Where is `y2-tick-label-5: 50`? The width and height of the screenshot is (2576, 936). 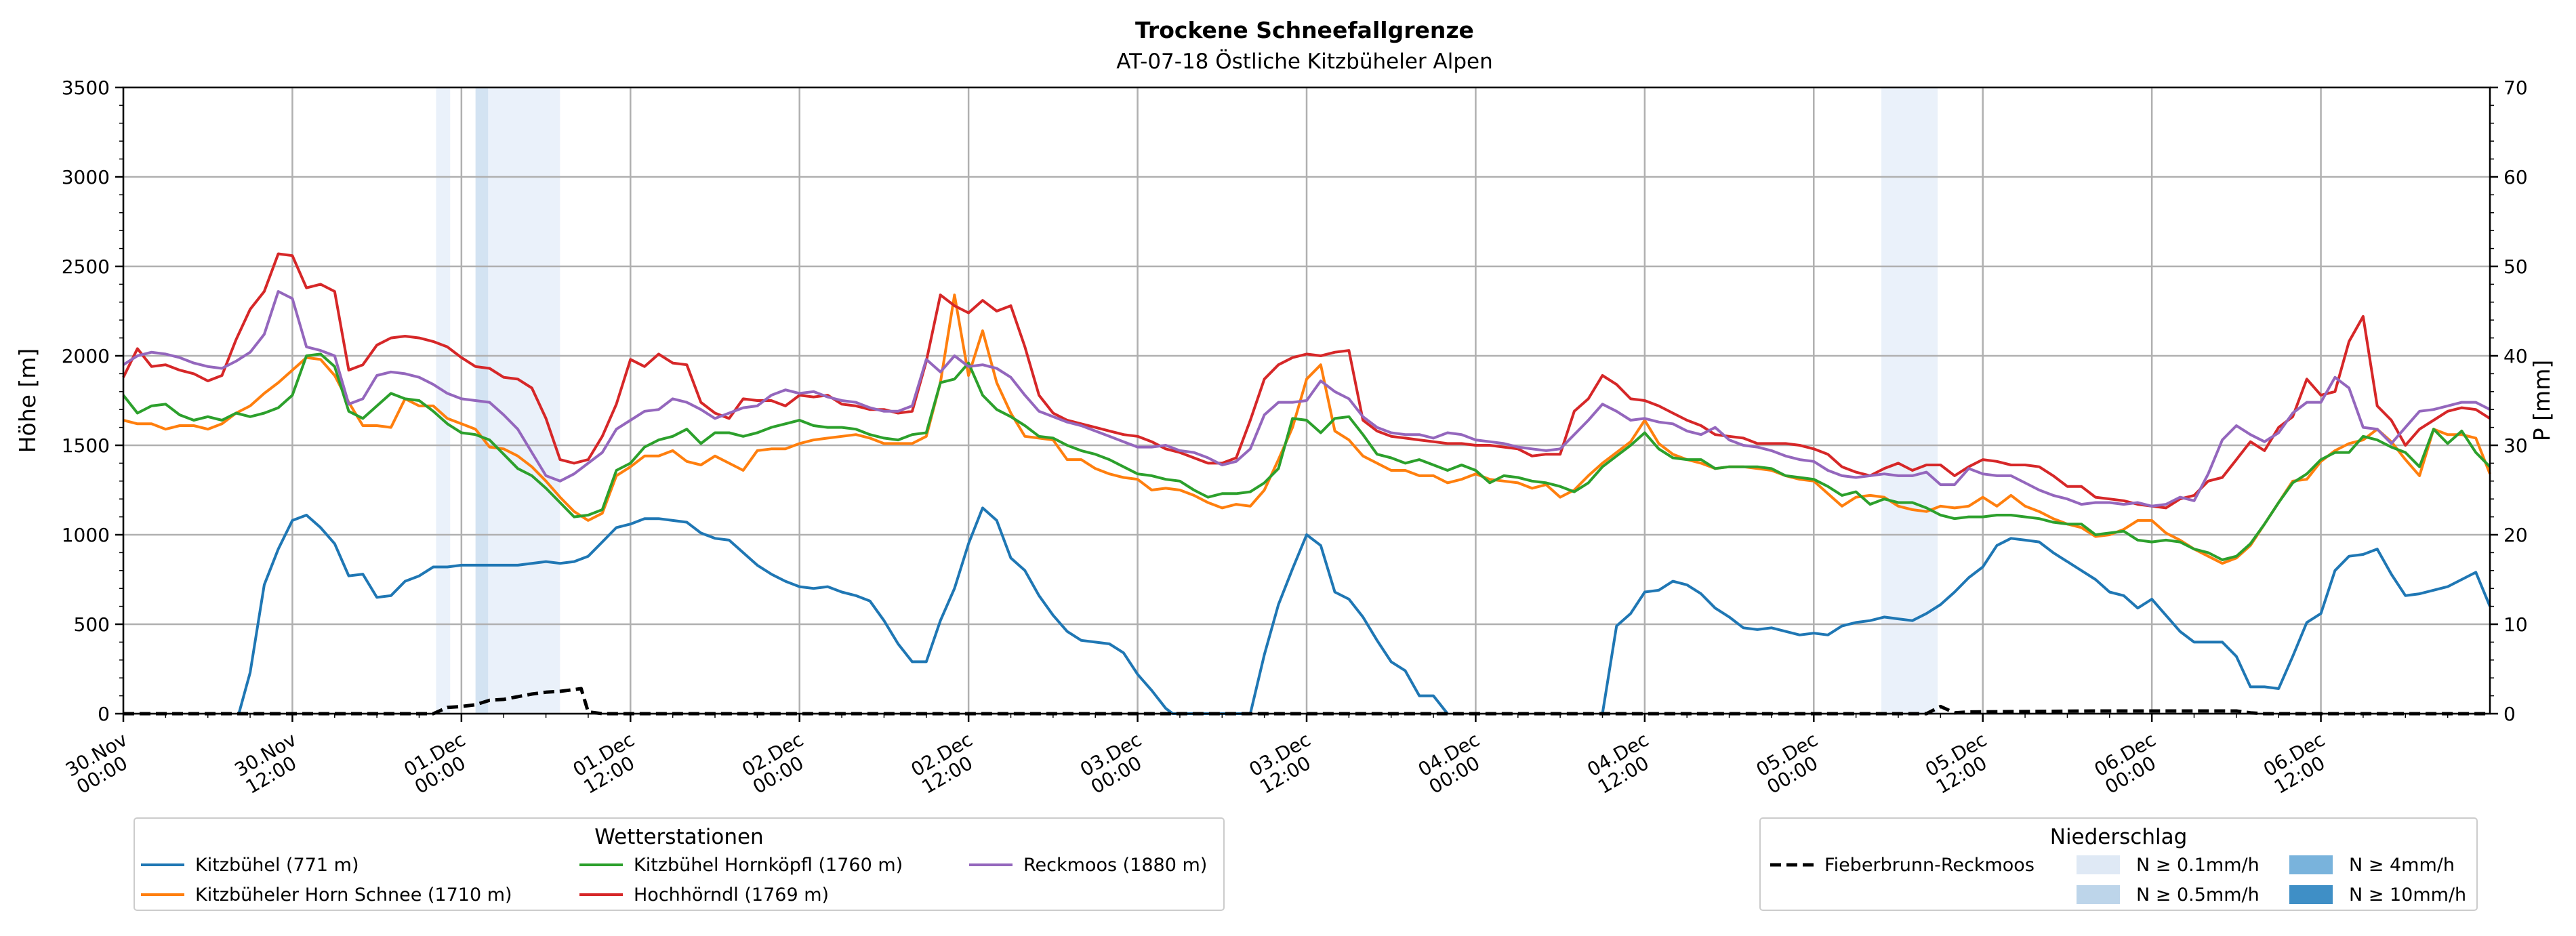
y2-tick-label-5: 50 is located at coordinates (2516, 267).